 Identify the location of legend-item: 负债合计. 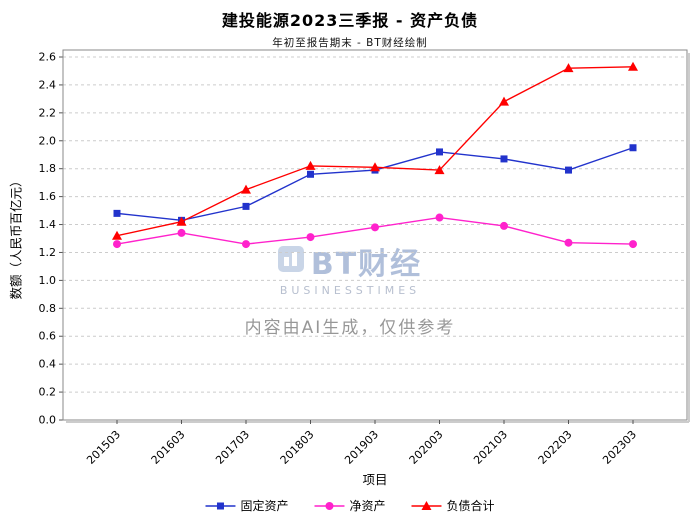
(453, 505).